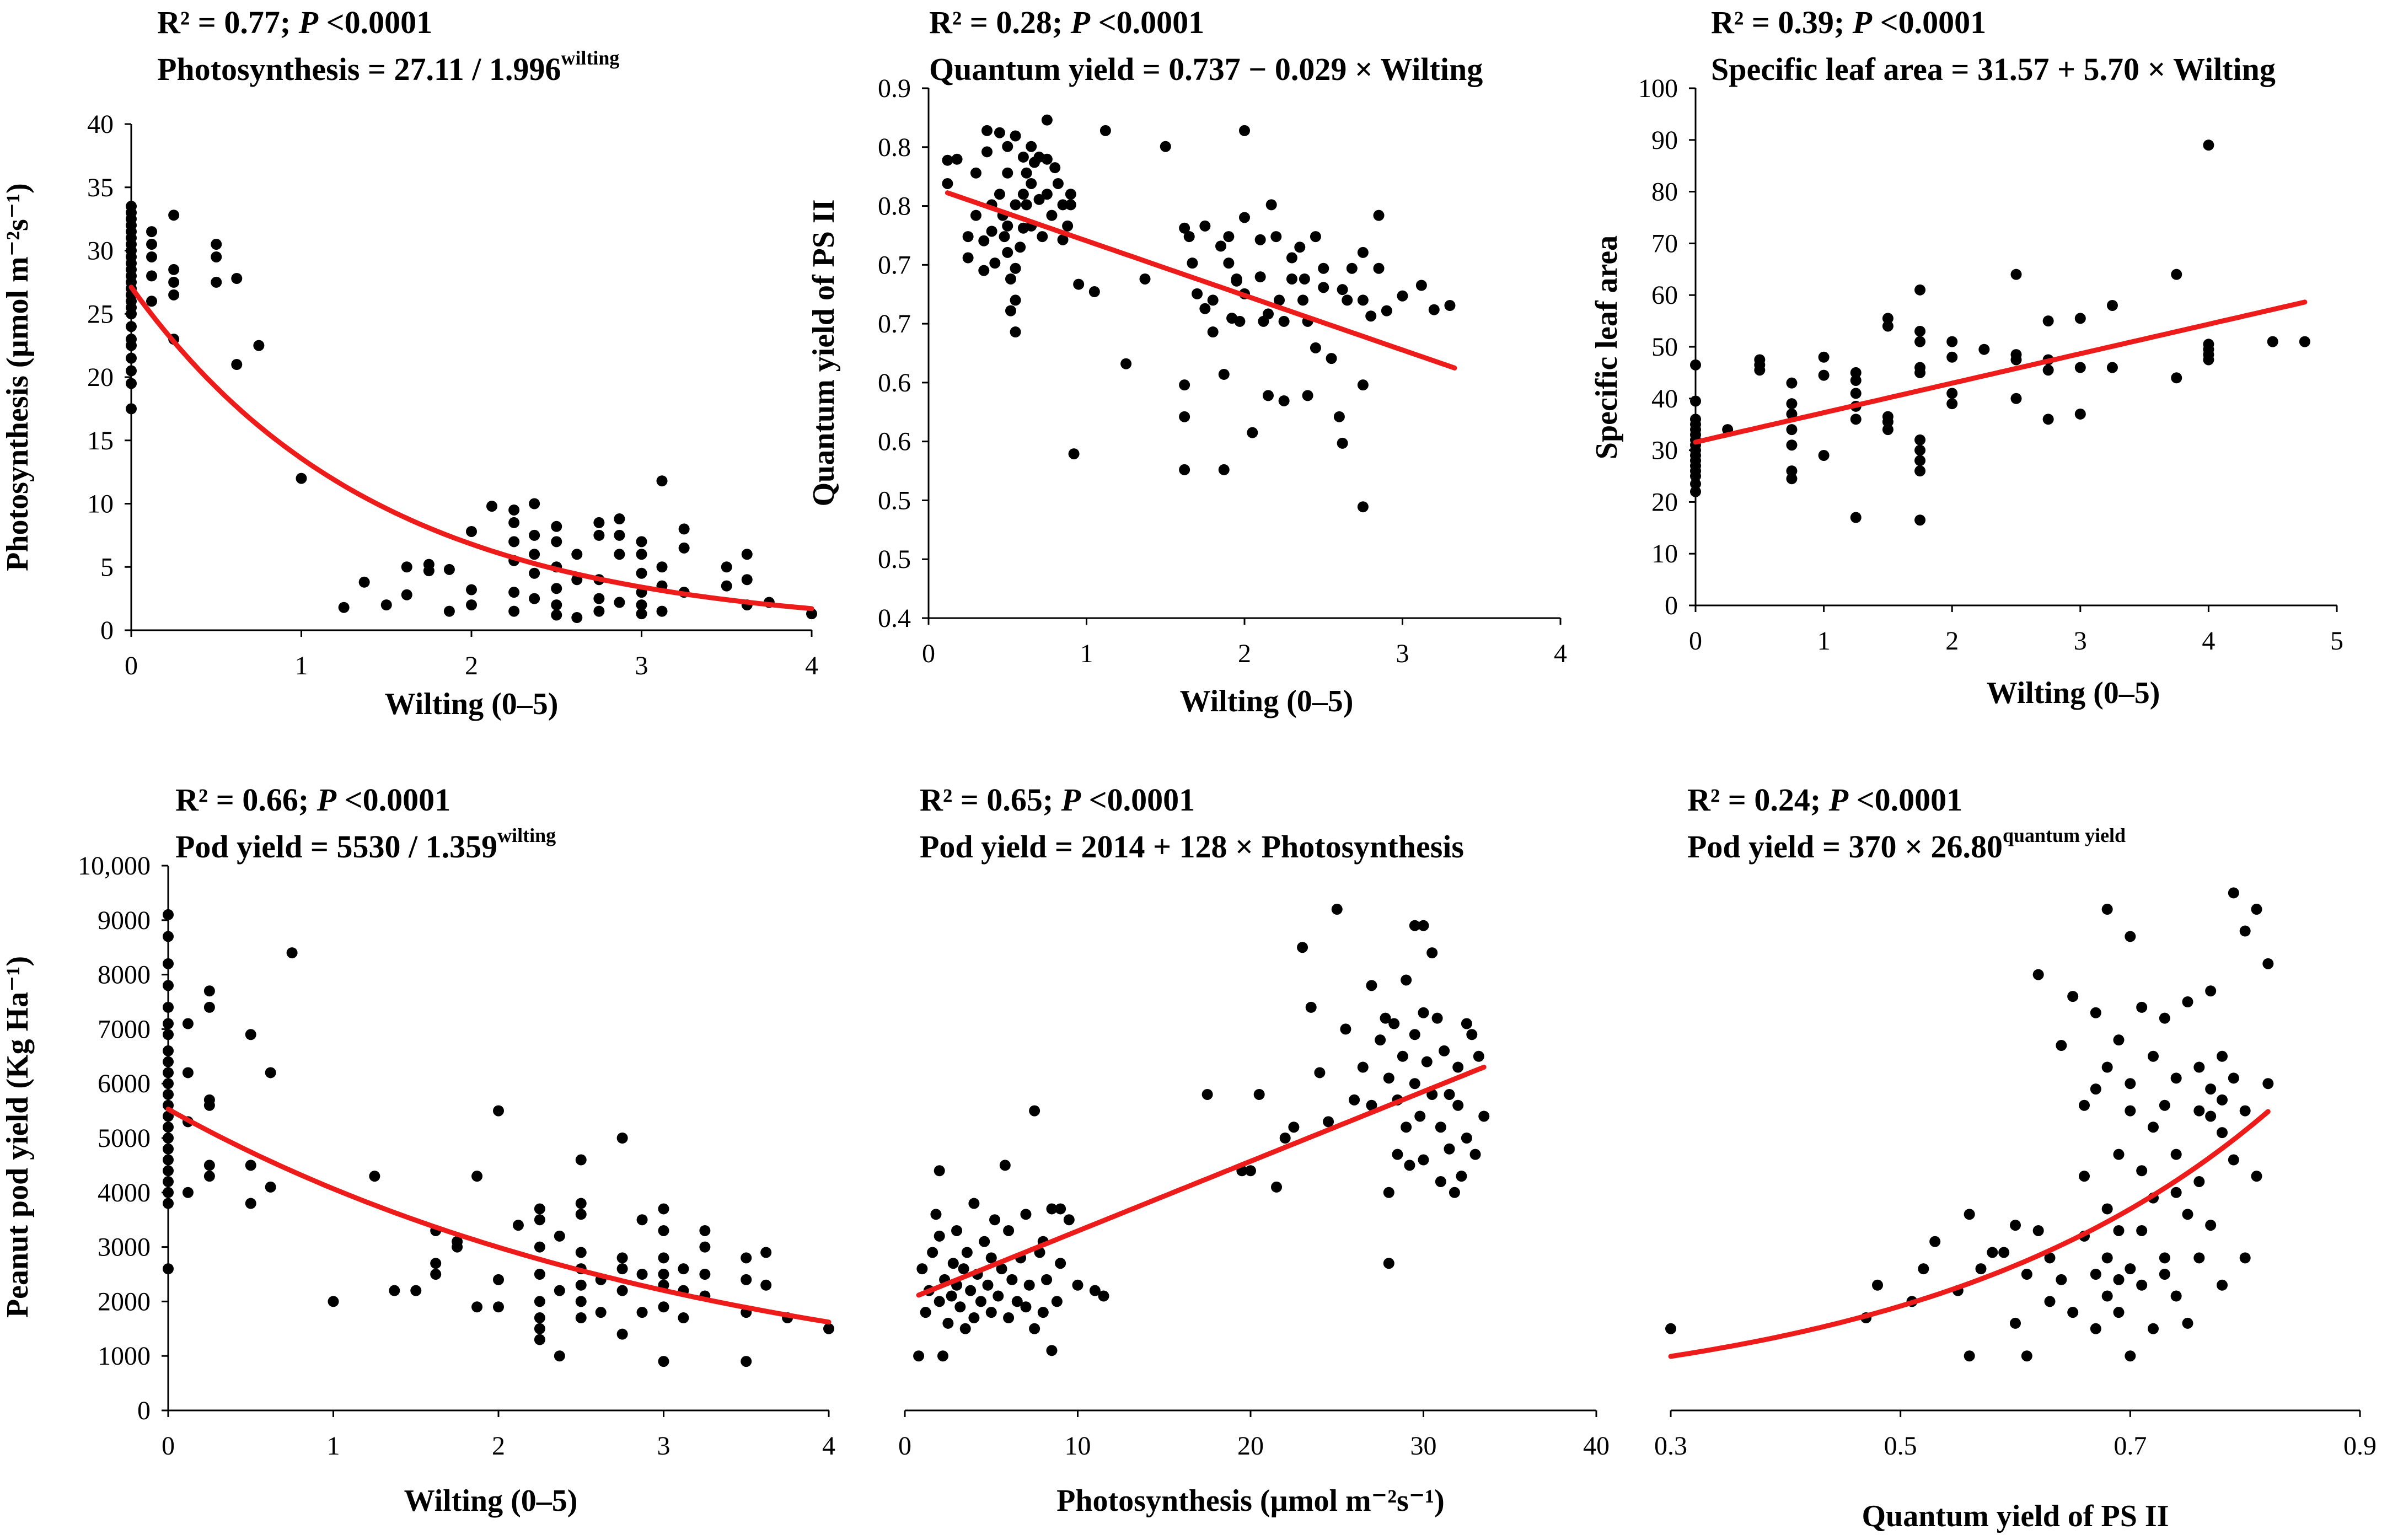  Describe the element at coordinates (101, 314) in the screenshot. I see `y-tick-label: 25` at that location.